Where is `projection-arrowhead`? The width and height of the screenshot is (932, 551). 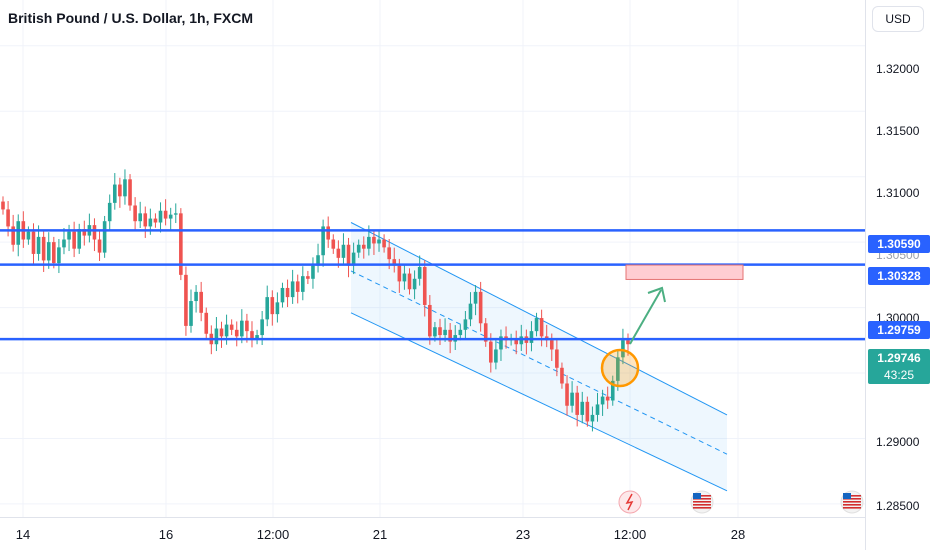
projection-arrowhead is located at coordinates (656, 294).